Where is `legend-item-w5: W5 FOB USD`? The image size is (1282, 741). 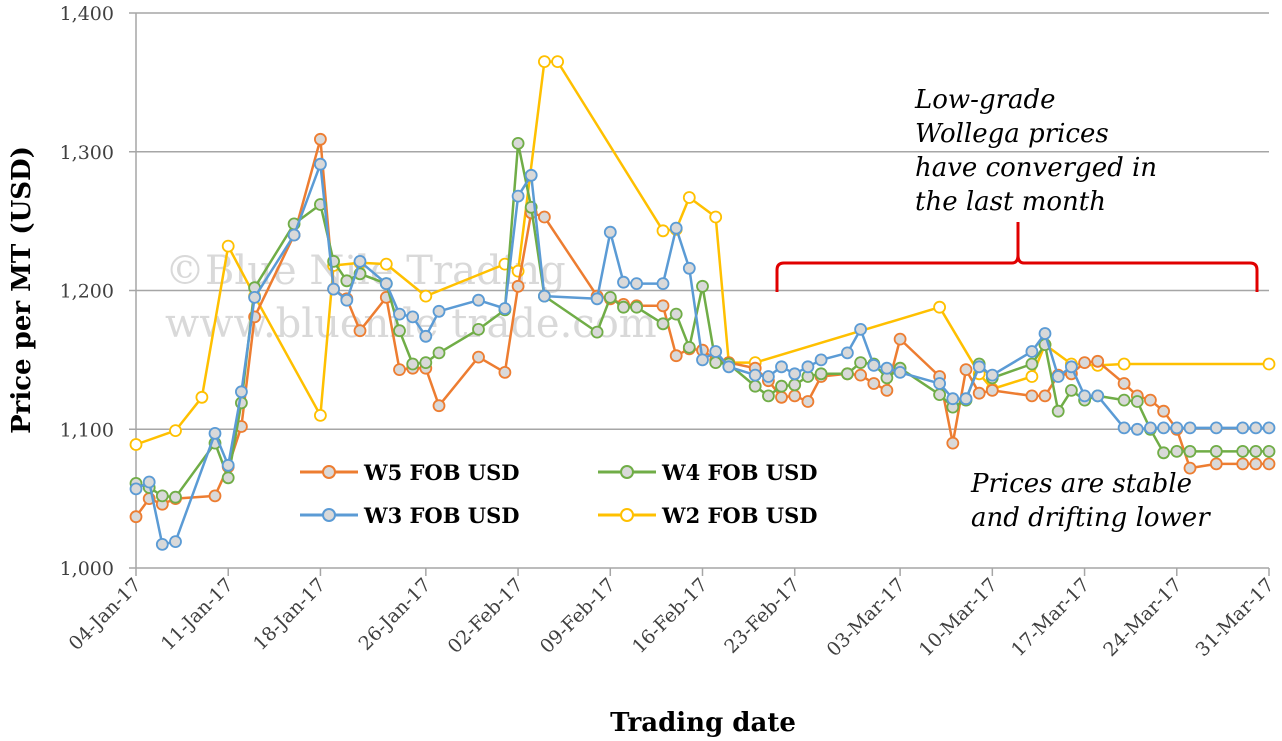 legend-item-w5: W5 FOB USD is located at coordinates (409, 472).